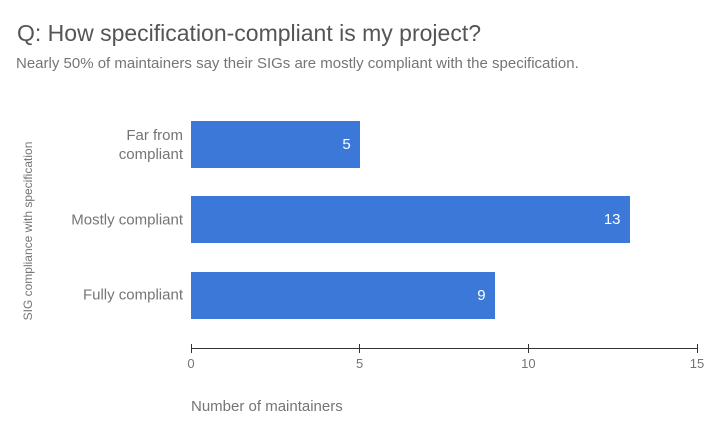 The height and width of the screenshot is (441, 719). What do you see at coordinates (410, 220) in the screenshot?
I see `bar: 13` at bounding box center [410, 220].